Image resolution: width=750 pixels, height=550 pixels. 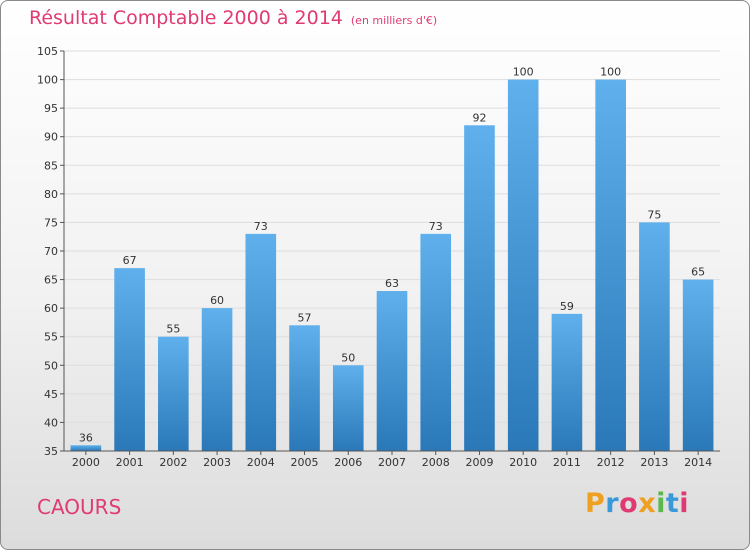 What do you see at coordinates (173, 462) in the screenshot?
I see `x-tick-label: 2002` at bounding box center [173, 462].